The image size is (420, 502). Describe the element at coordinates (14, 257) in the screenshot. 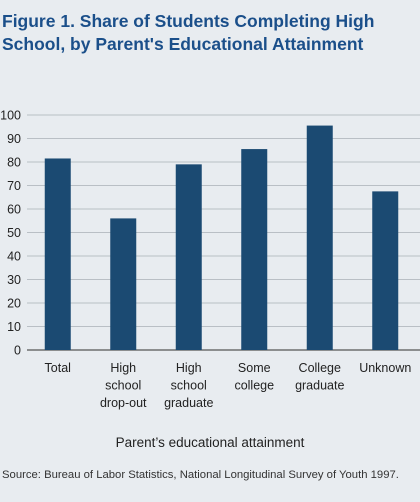

I see `y-tick-label: 40` at that location.